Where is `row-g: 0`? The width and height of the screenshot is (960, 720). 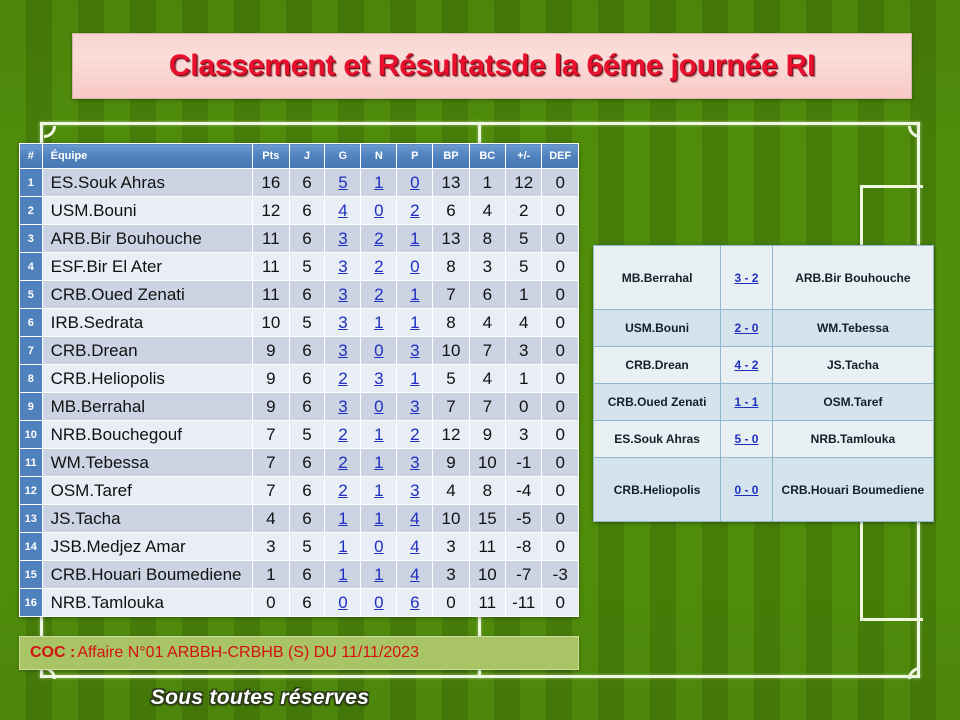 row-g: 0 is located at coordinates (343, 602).